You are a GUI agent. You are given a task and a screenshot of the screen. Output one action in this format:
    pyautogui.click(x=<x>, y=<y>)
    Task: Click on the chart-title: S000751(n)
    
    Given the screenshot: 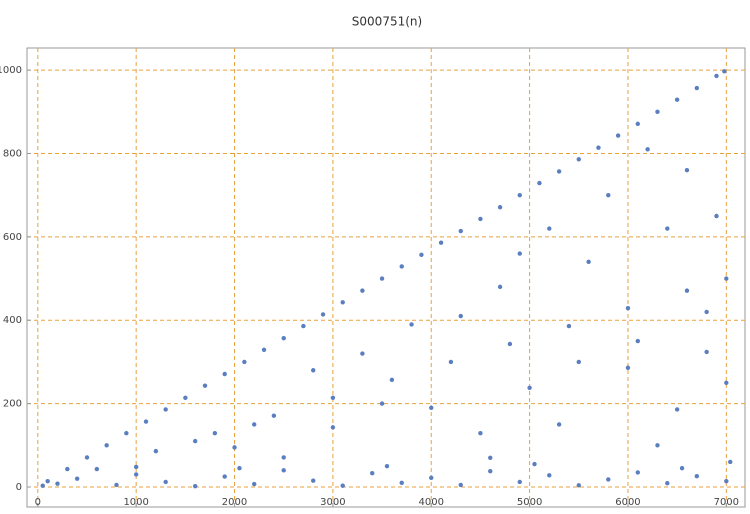 What is the action you would take?
    pyautogui.click(x=387, y=22)
    